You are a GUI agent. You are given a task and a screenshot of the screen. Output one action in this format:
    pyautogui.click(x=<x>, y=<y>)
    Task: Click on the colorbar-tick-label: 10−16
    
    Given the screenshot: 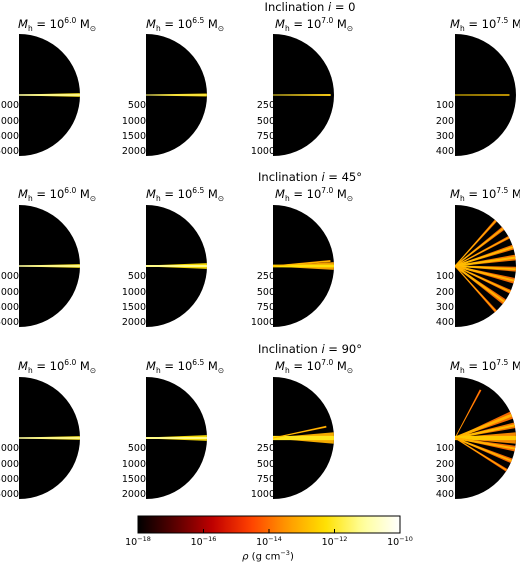 What is the action you would take?
    pyautogui.click(x=203, y=542)
    